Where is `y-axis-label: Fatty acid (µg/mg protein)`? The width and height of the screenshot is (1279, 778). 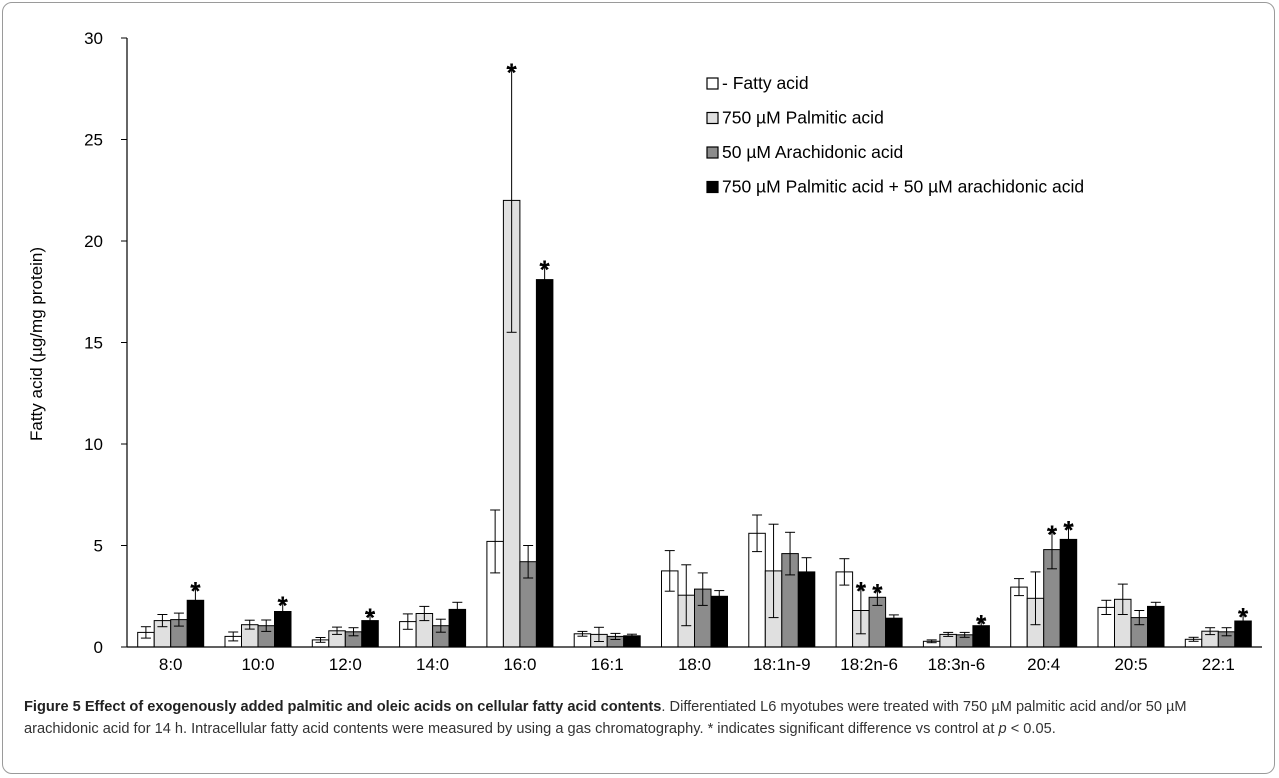 y-axis-label: Fatty acid (µg/mg protein) is located at coordinates (36, 344).